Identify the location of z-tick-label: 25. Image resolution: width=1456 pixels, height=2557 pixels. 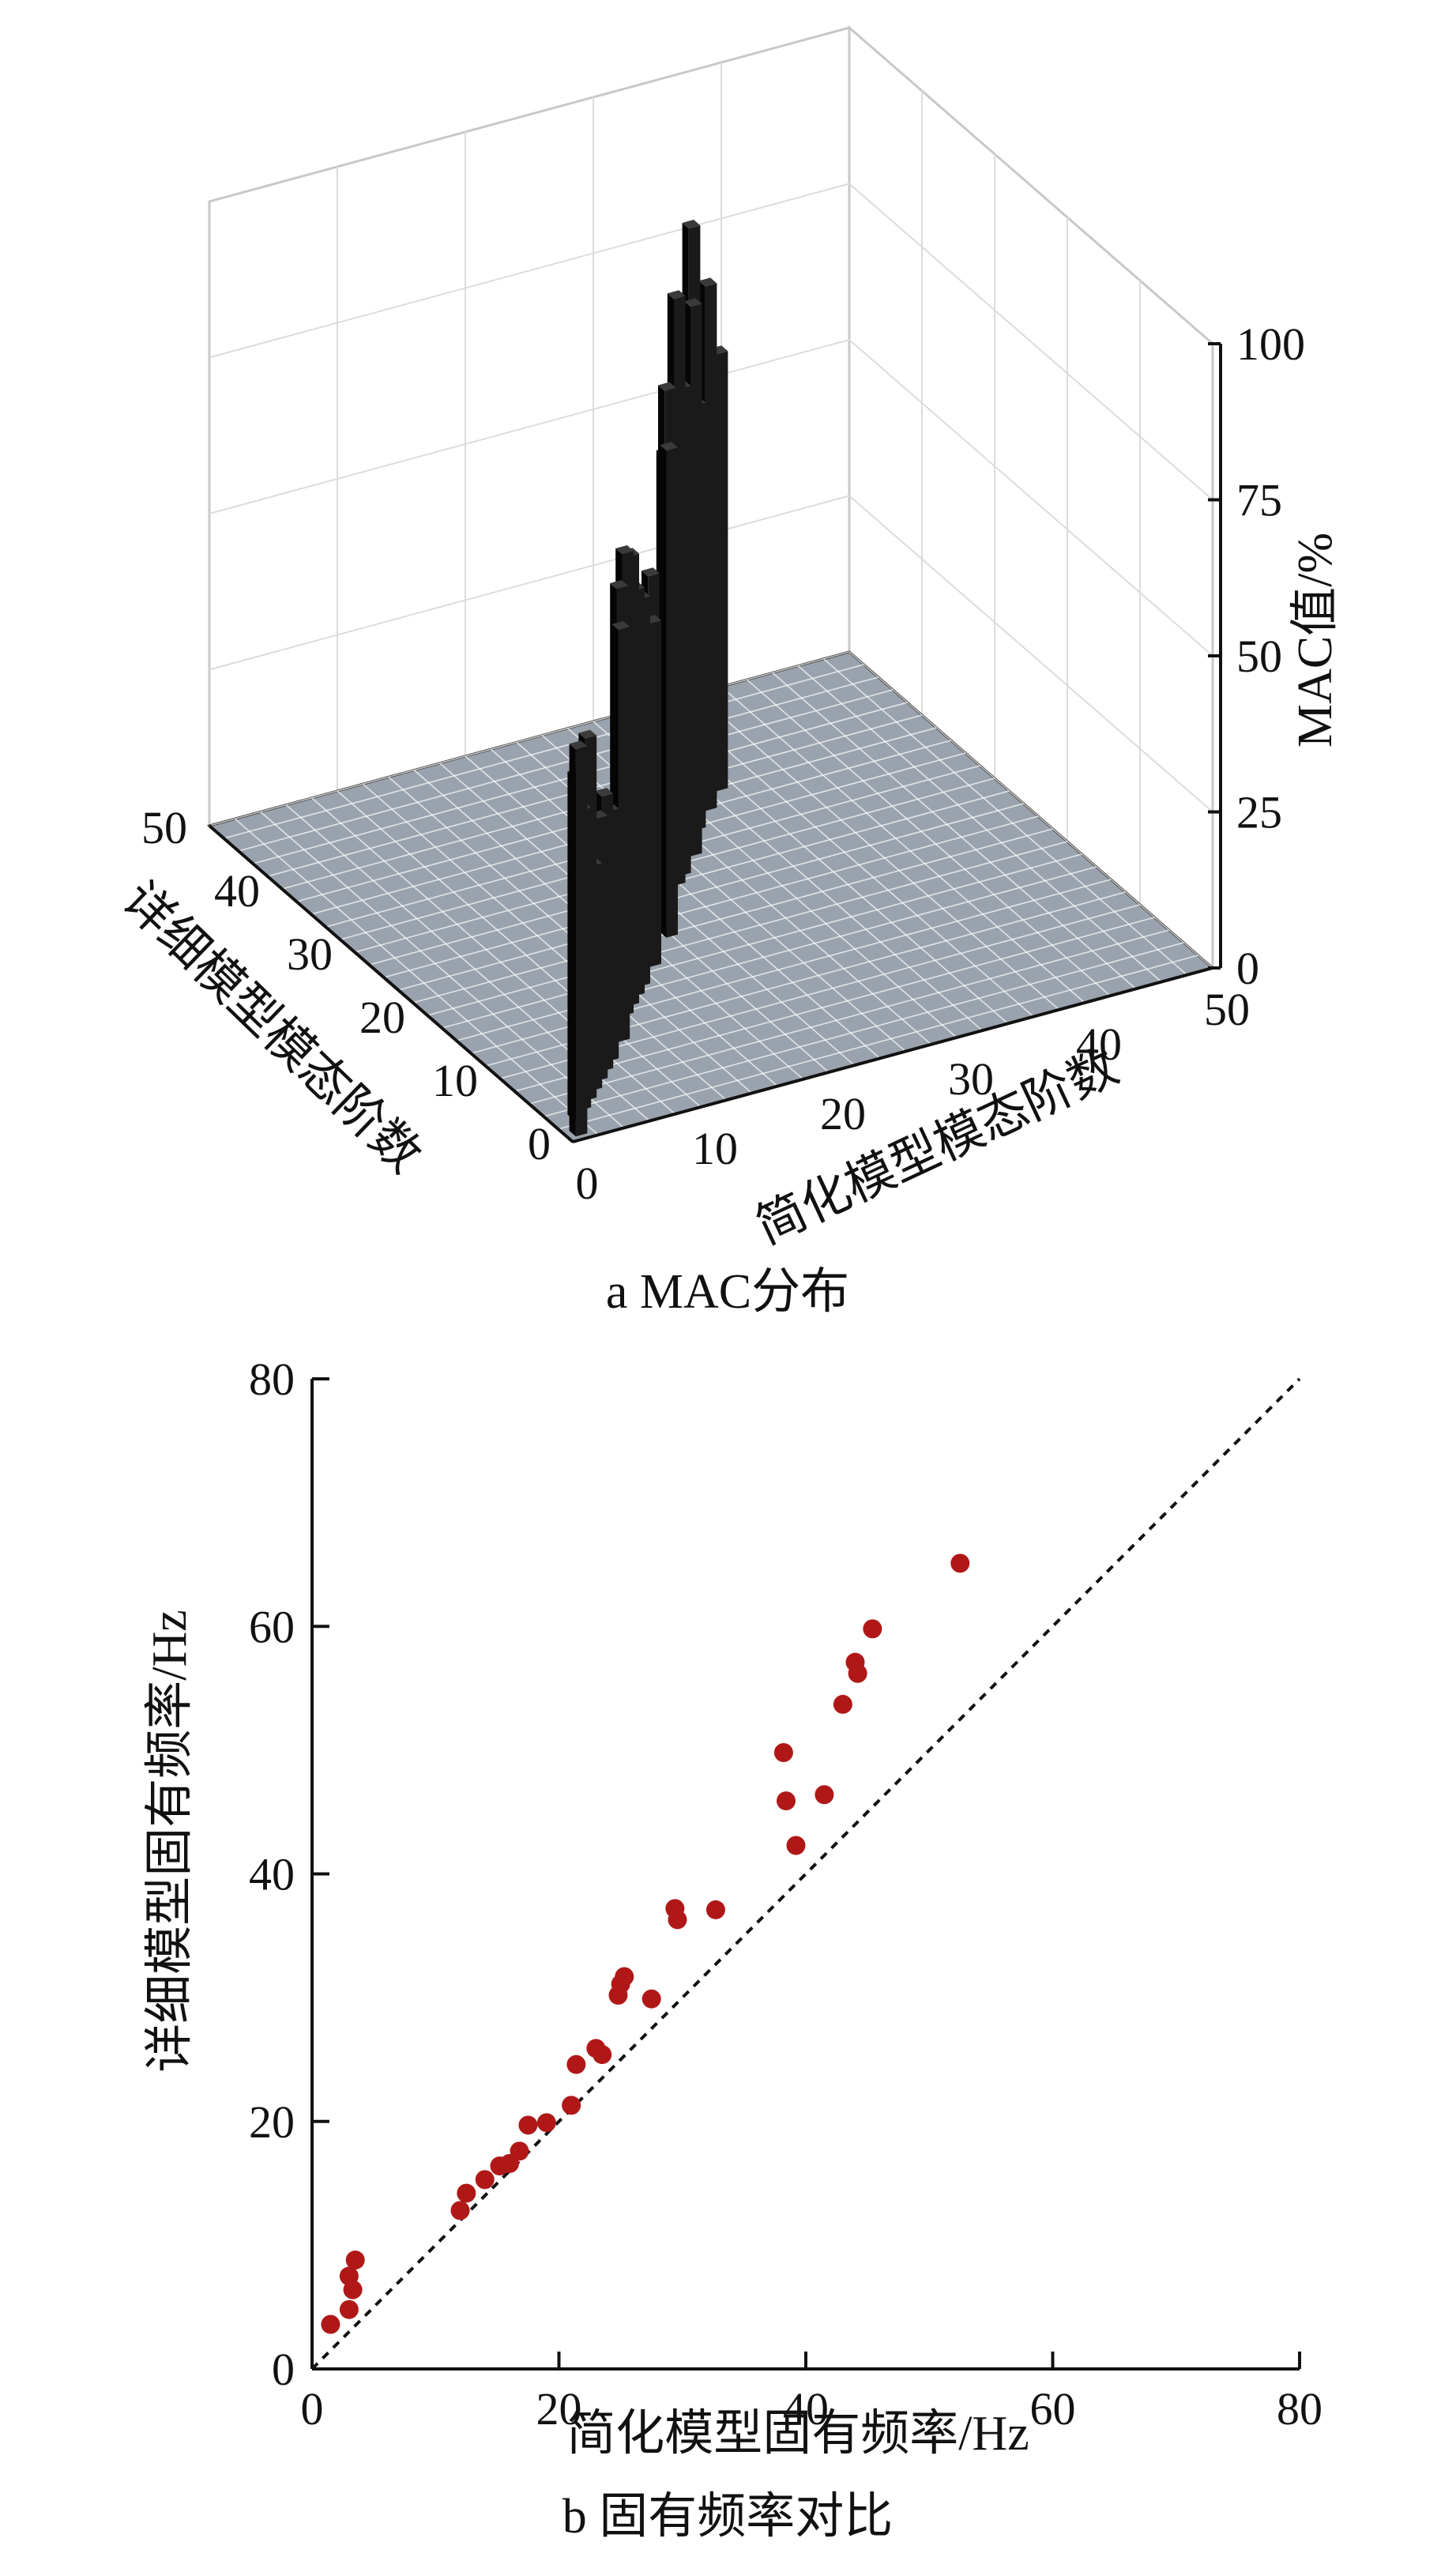
(1259, 812).